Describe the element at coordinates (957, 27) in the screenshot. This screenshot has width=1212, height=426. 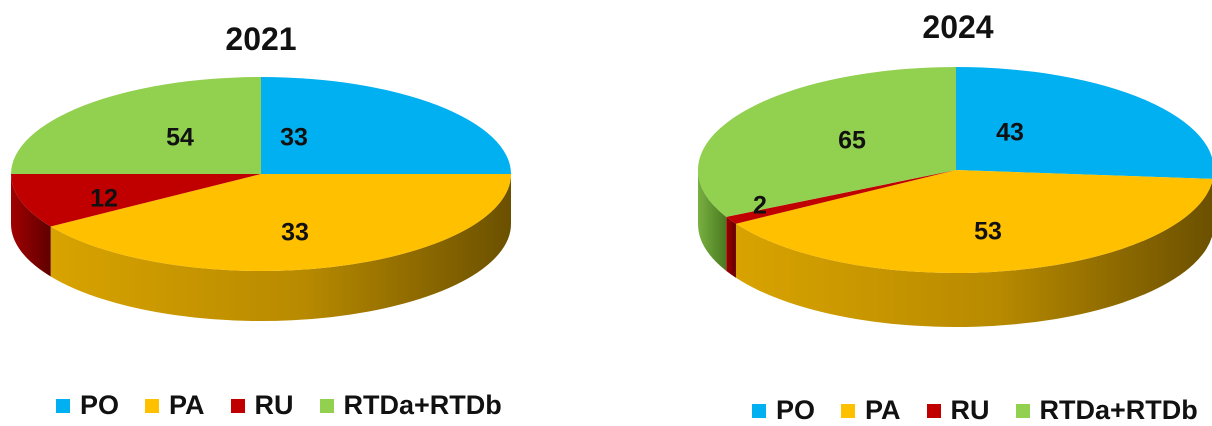
I see `chart-title: 2024` at that location.